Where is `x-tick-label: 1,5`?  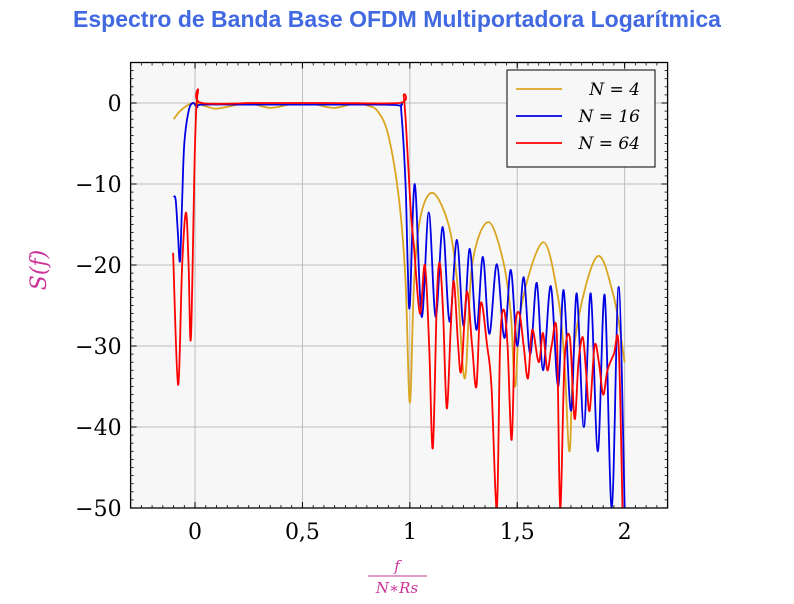 x-tick-label: 1,5 is located at coordinates (517, 532).